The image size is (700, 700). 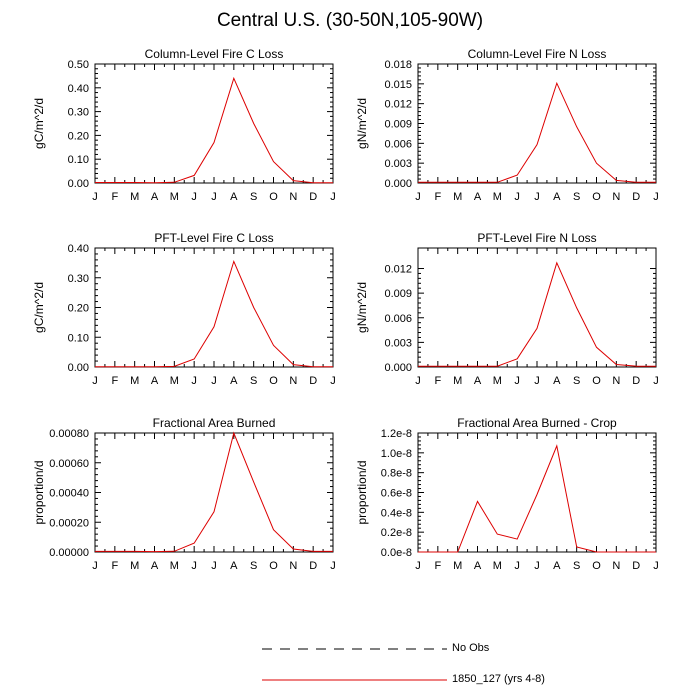 What do you see at coordinates (69, 434) in the screenshot?
I see `y-tick-label: 0.00080` at bounding box center [69, 434].